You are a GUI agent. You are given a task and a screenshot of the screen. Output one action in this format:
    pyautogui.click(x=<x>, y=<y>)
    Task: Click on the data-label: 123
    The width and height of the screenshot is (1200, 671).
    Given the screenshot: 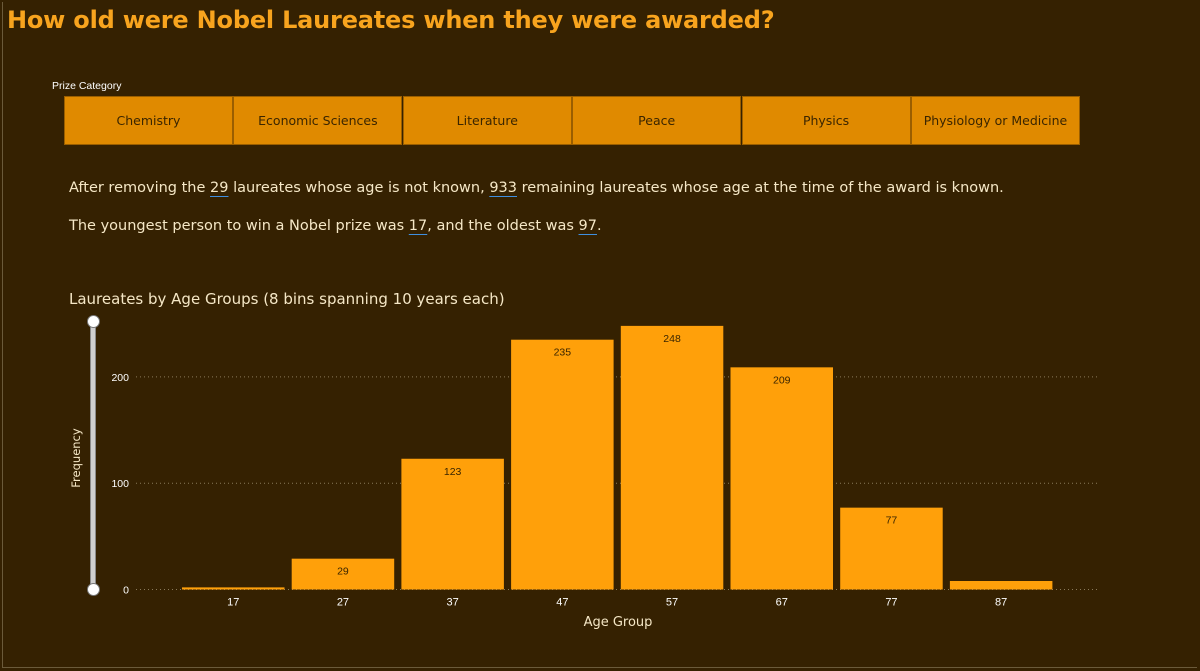 What is the action you would take?
    pyautogui.click(x=453, y=472)
    